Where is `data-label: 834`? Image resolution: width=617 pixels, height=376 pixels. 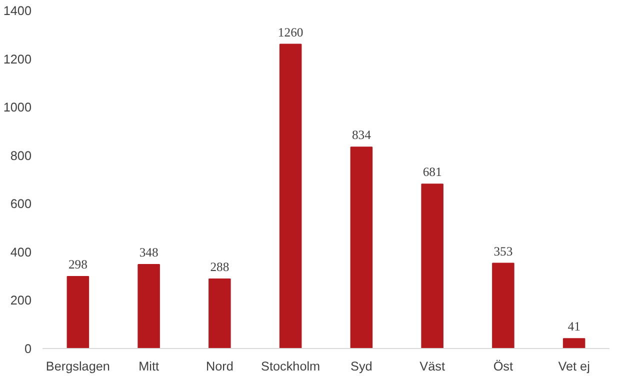 data-label: 834 is located at coordinates (362, 135).